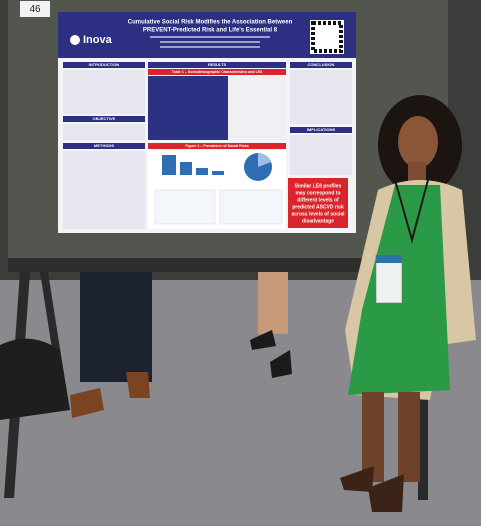  I want to click on figure-pie-slice, so click(264, 160).